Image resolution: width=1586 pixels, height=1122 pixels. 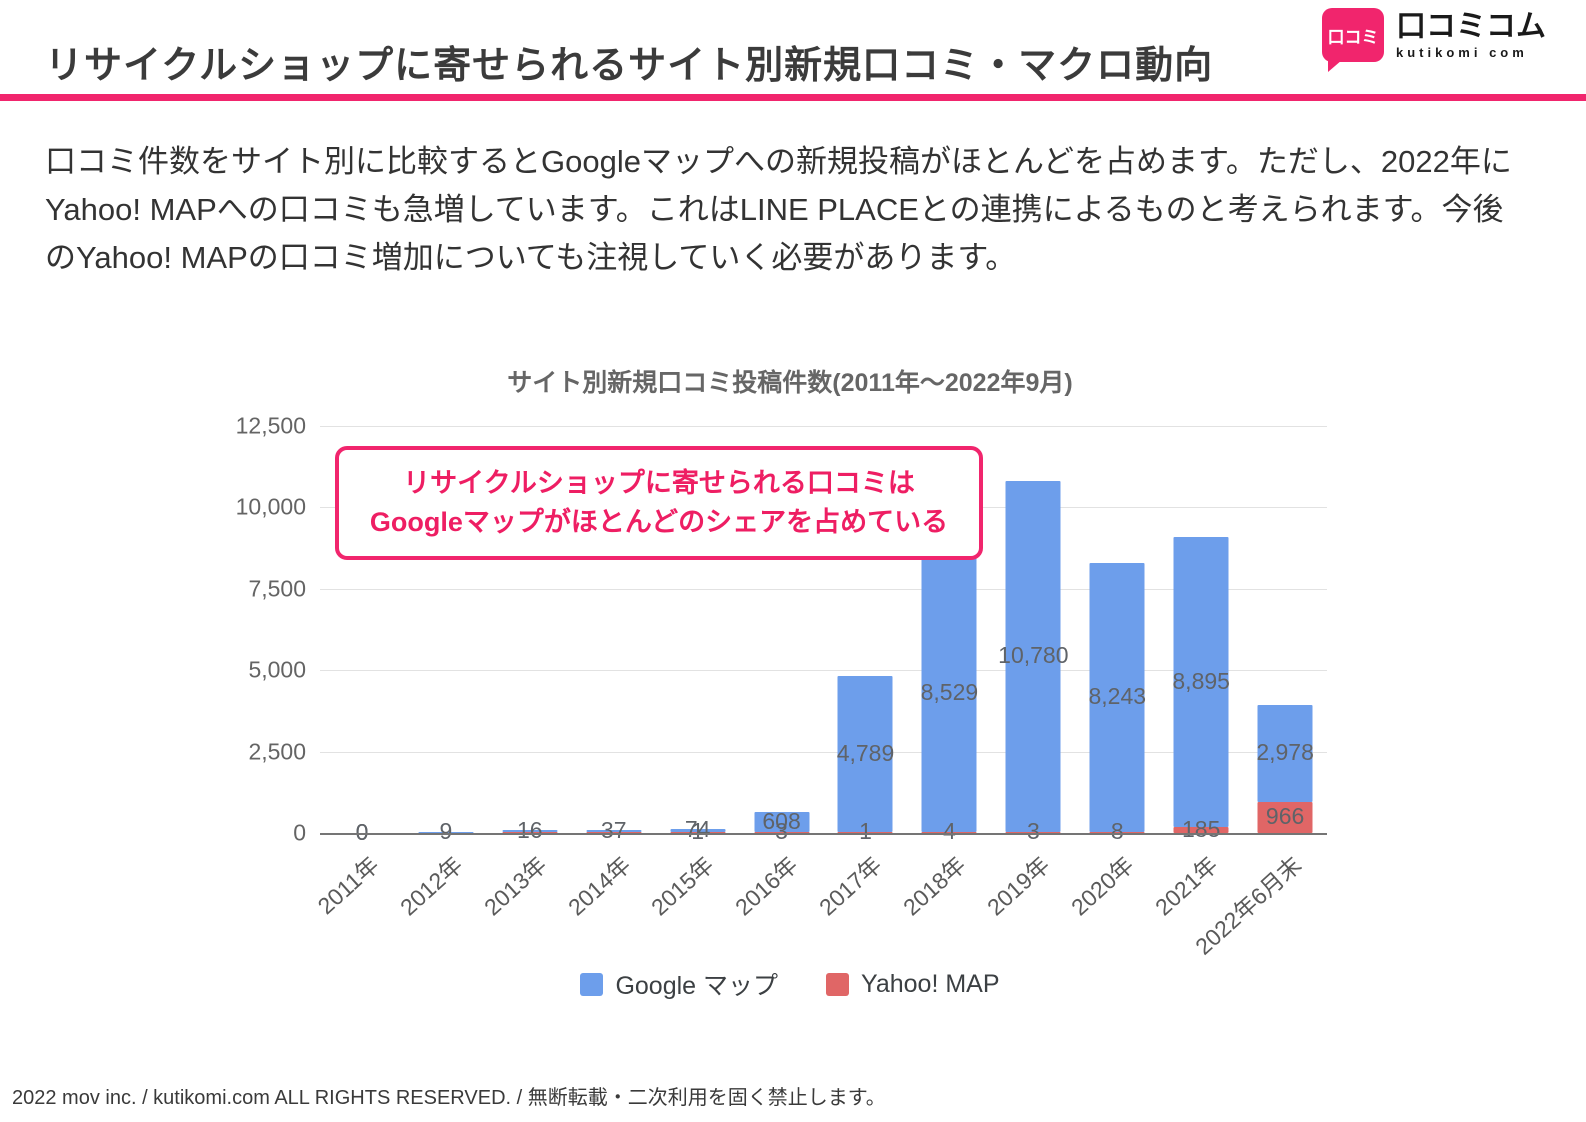 I want to click on google-value-label: 8,243, so click(x=1117, y=696).